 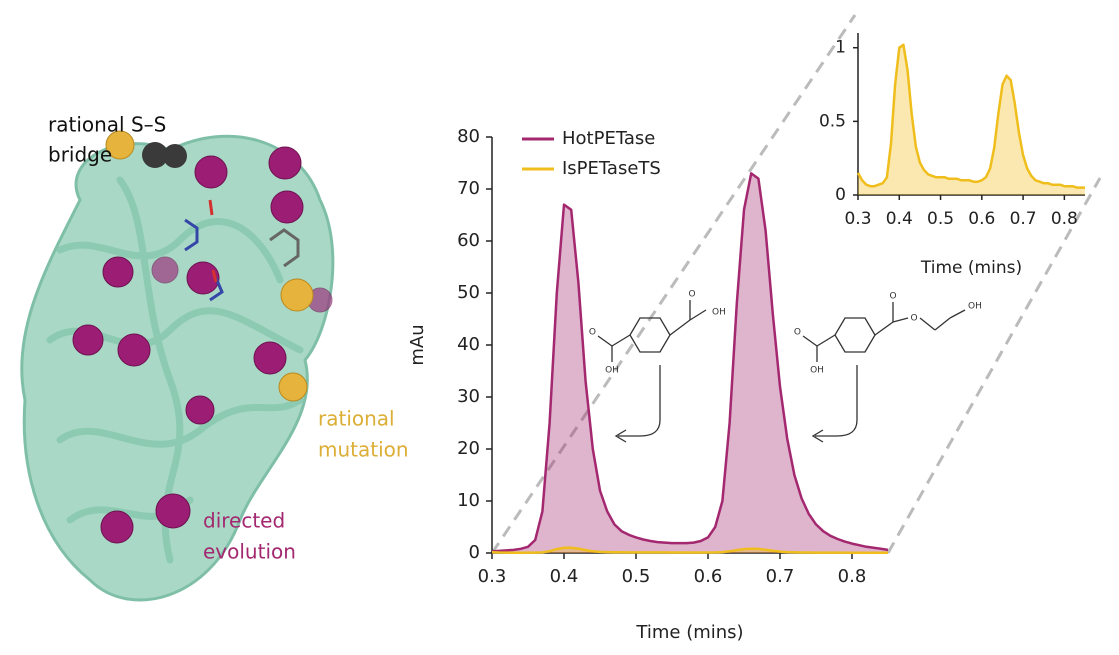 I want to click on area, so click(x=971, y=119).